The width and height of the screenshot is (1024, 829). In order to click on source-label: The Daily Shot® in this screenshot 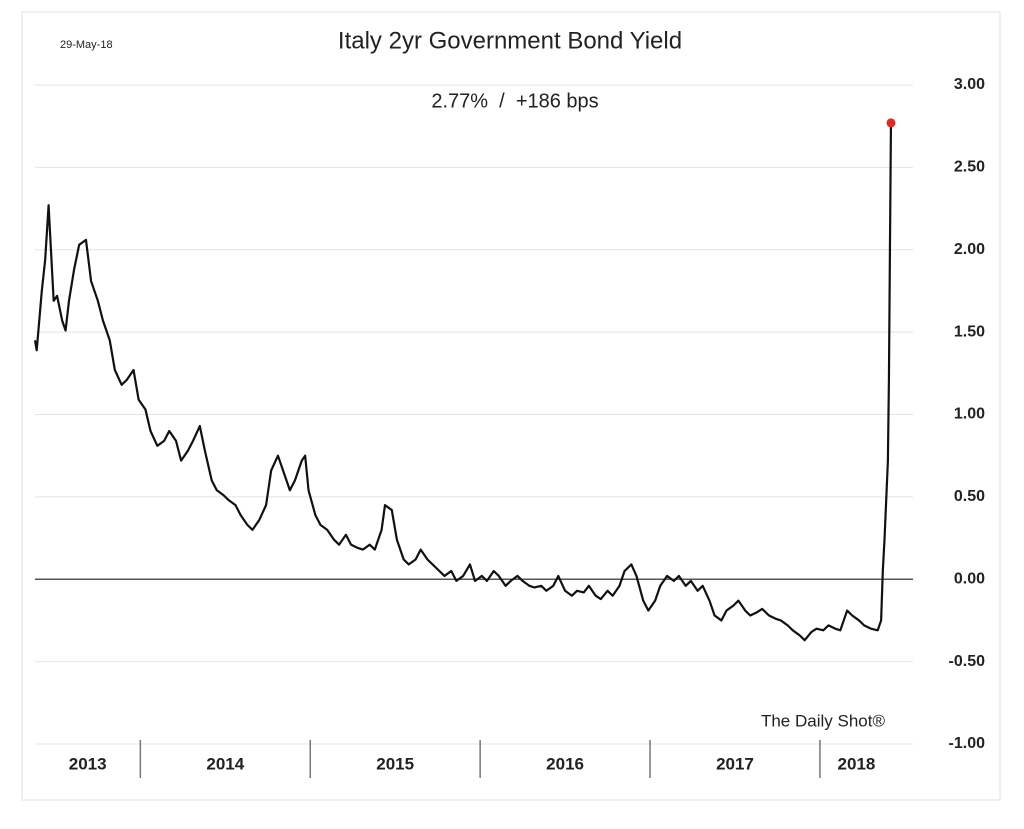, I will do `click(823, 720)`.